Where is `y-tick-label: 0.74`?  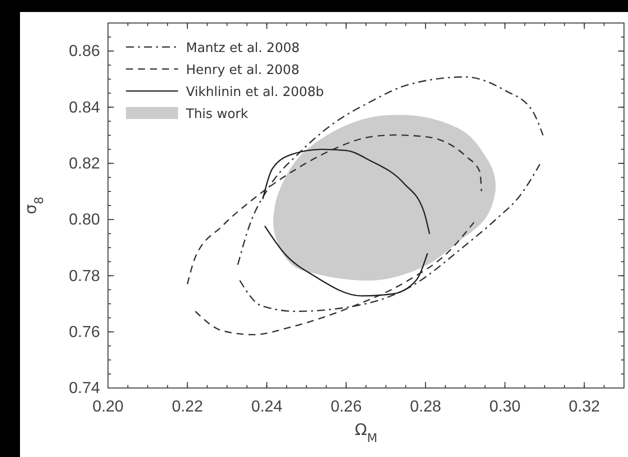
y-tick-label: 0.74 is located at coordinates (84, 389).